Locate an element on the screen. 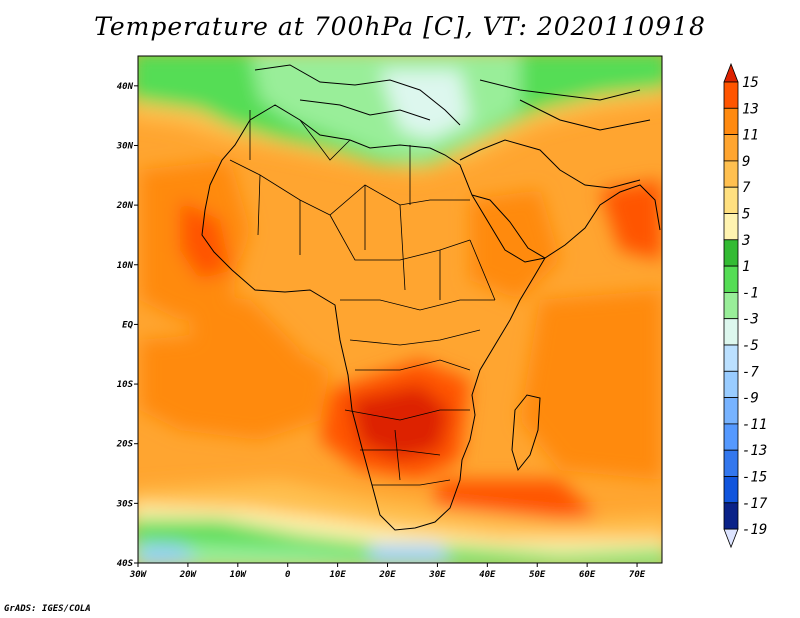 Image resolution: width=800 pixels, height=618 pixels. y-tick-label: EQ is located at coordinates (127, 325).